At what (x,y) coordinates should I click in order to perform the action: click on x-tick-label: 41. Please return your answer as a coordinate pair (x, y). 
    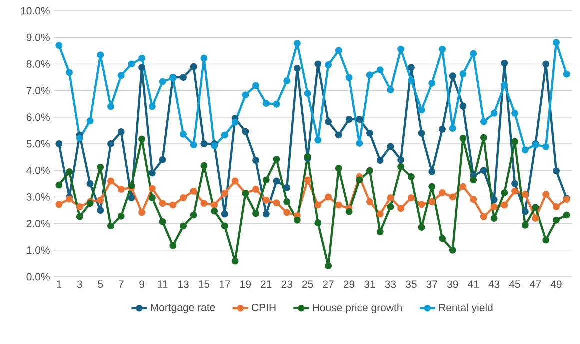
    Looking at the image, I should click on (473, 284).